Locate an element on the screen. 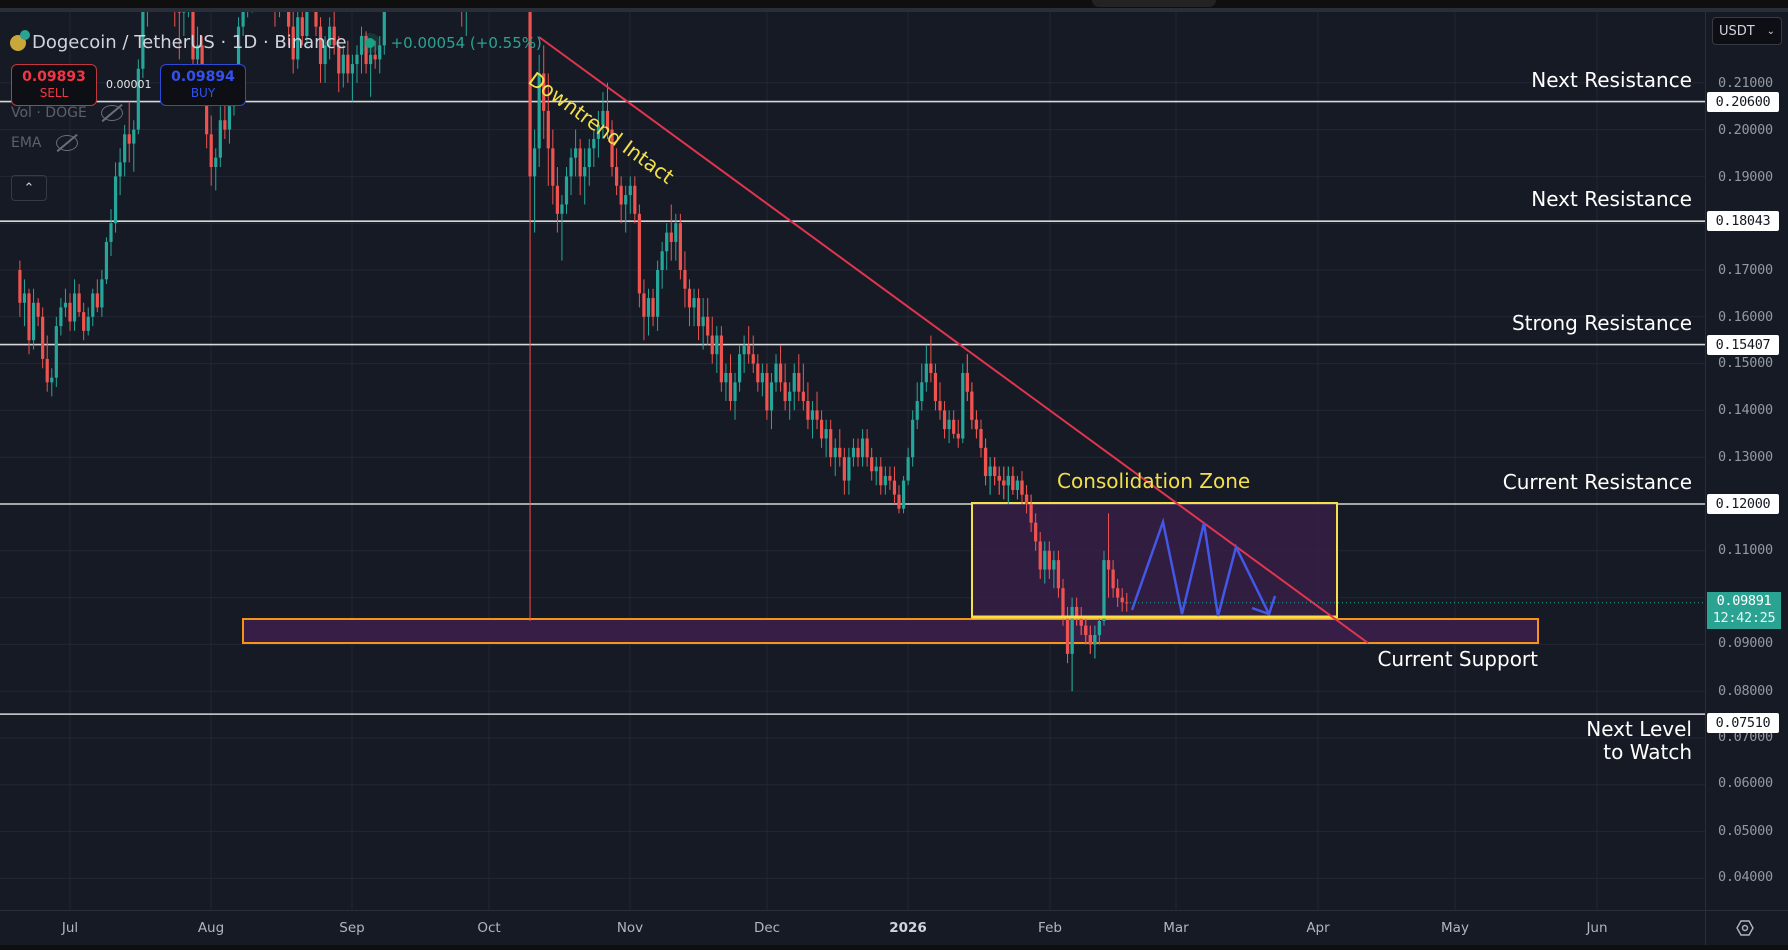  x-tick: May is located at coordinates (1455, 928).